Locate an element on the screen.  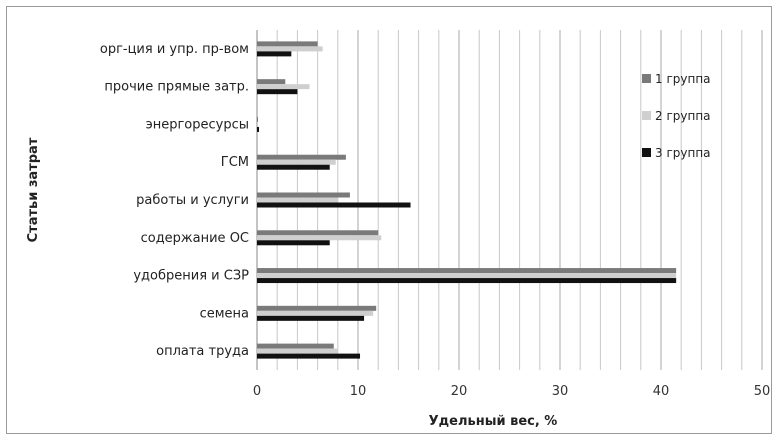
category-label: работы и услуги is located at coordinates (192, 200).